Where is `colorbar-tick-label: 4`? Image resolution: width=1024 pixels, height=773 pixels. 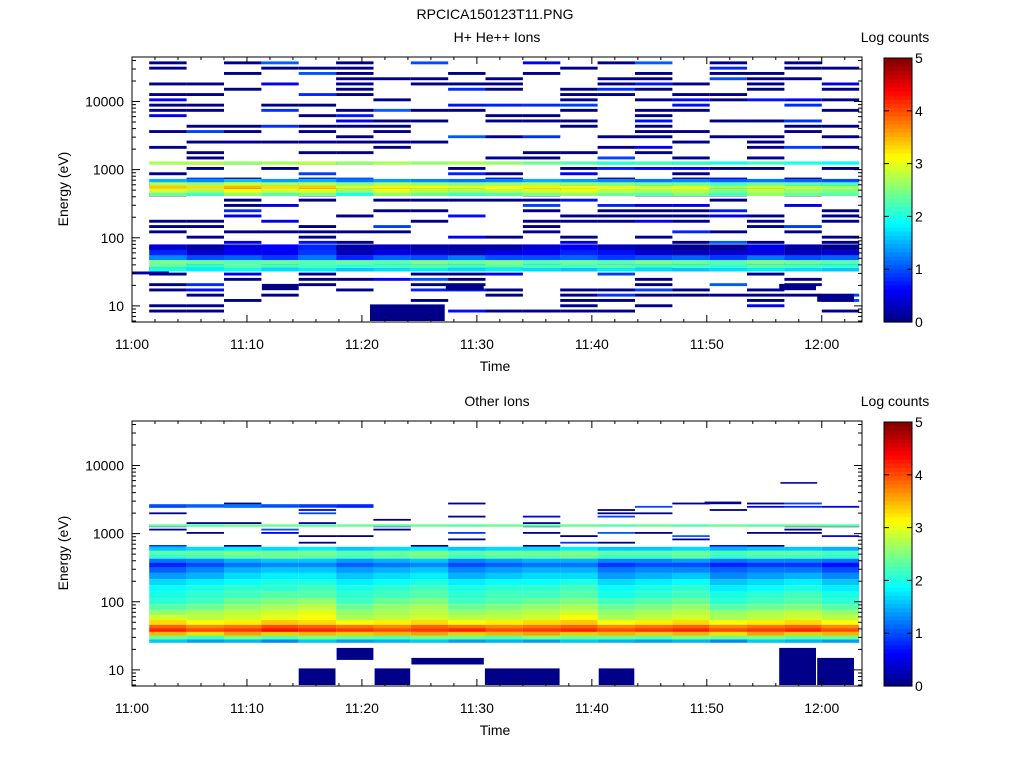 colorbar-tick-label: 4 is located at coordinates (919, 475).